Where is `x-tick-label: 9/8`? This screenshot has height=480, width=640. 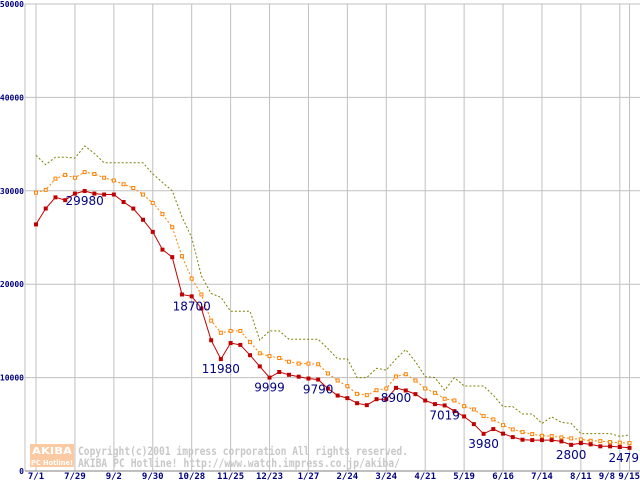
x-tick-label: 9/8 is located at coordinates (607, 476).